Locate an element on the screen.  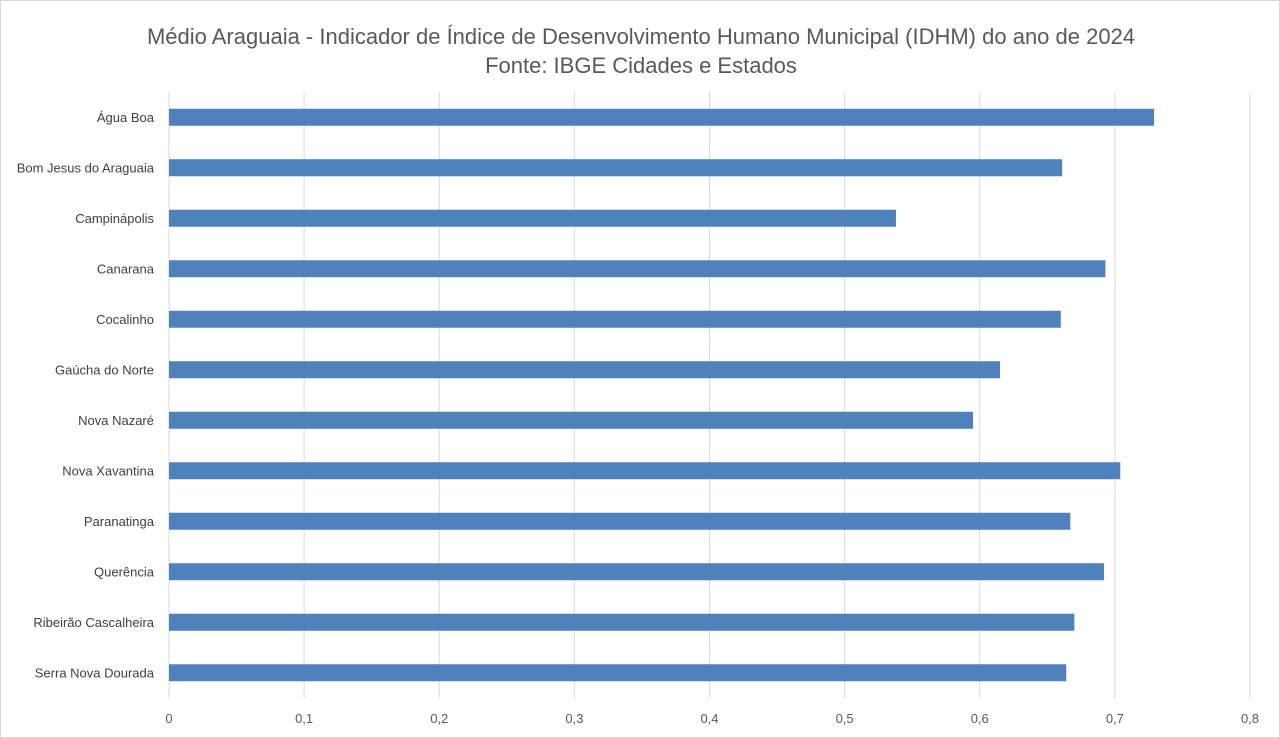
category-label: Canarana is located at coordinates (126, 268).